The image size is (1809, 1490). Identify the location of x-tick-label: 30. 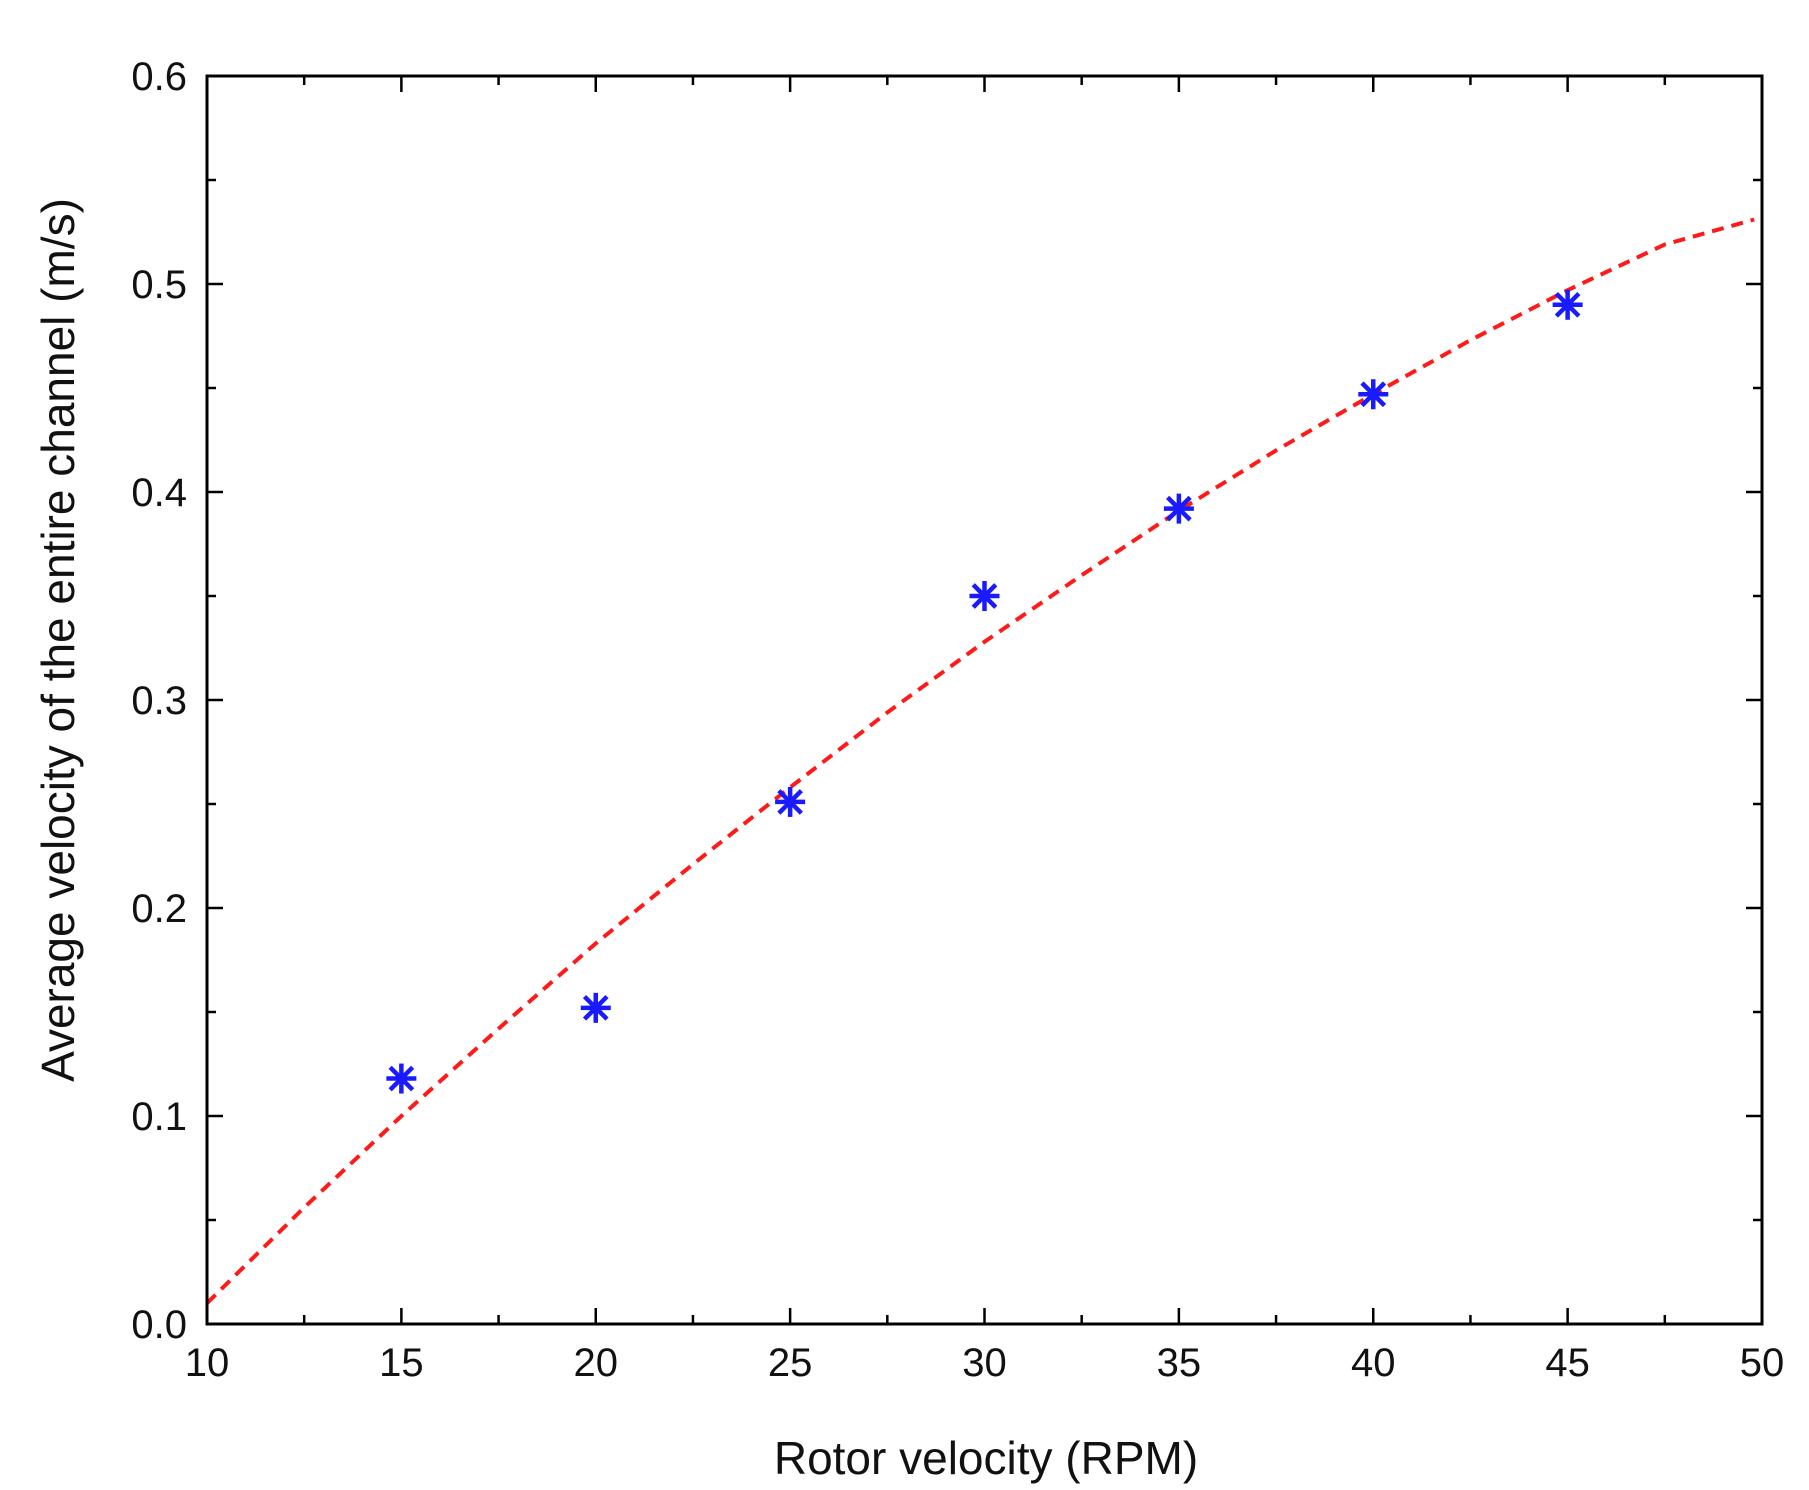
(984, 1363).